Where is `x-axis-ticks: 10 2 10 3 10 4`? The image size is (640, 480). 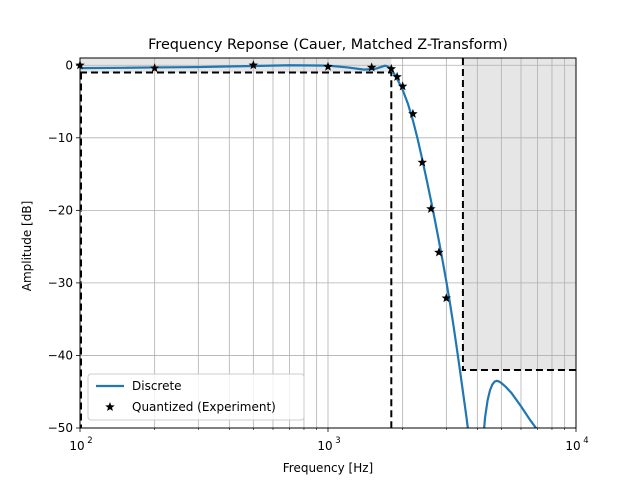
x-axis-ticks: 10 2 10 3 10 4 is located at coordinates (329, 440).